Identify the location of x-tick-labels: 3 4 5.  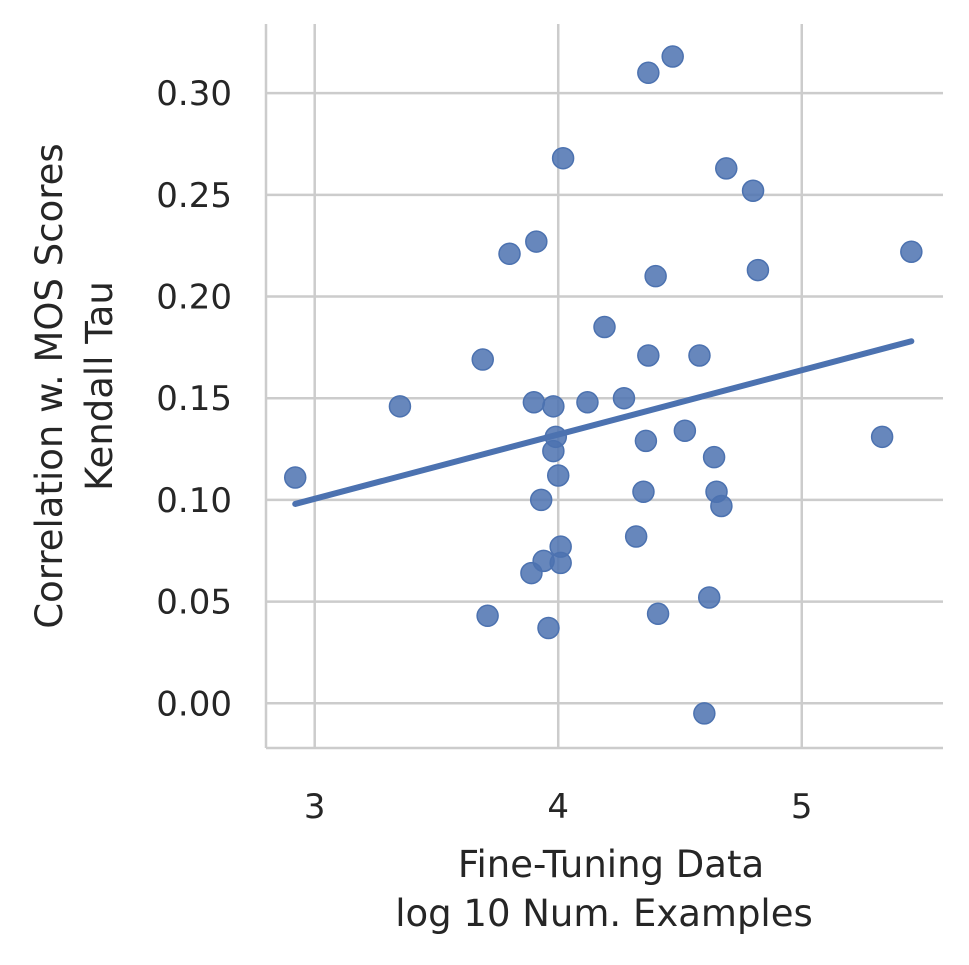
(558, 807).